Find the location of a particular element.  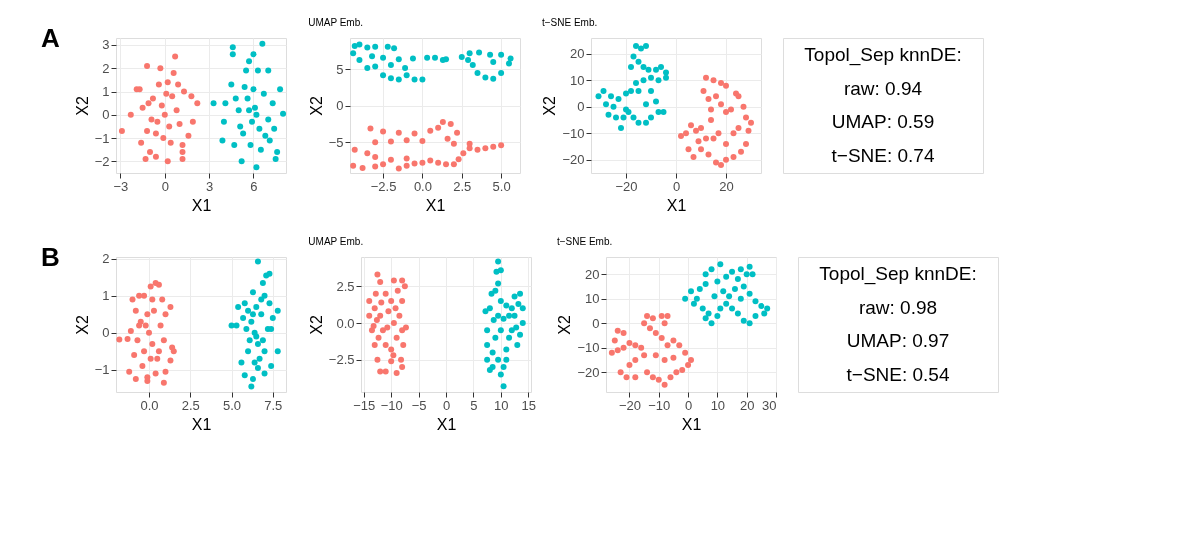

chart-title: t−SNE Emb. is located at coordinates (584, 241).